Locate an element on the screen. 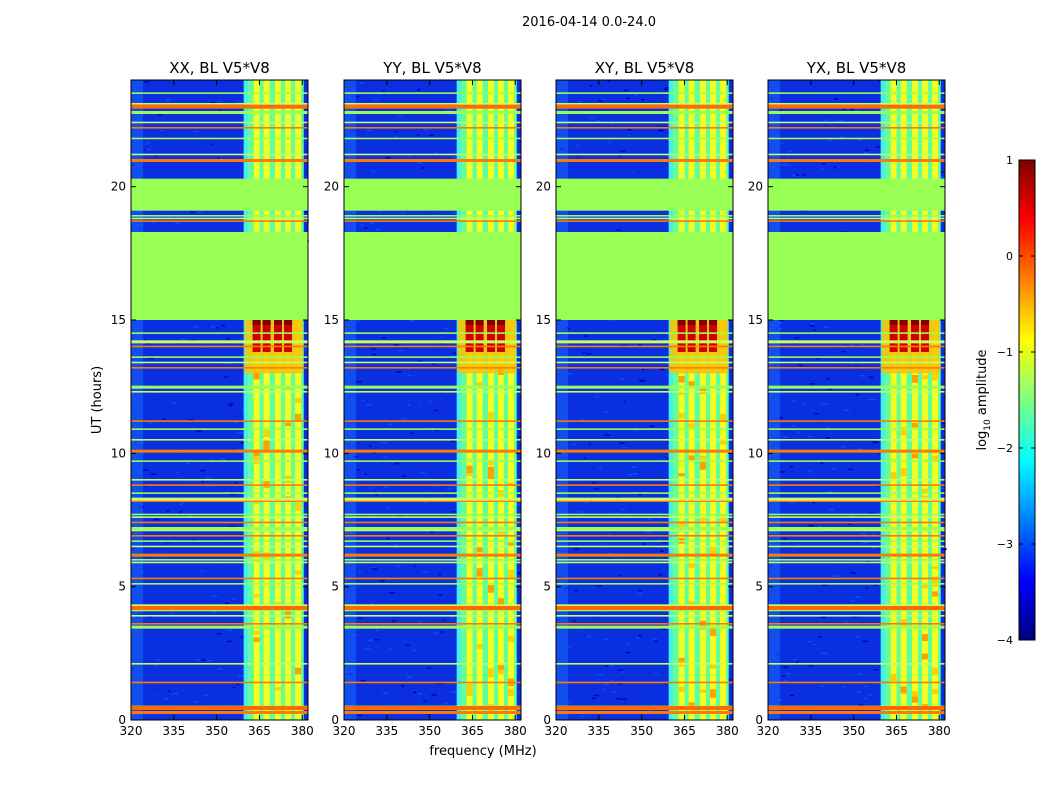  panel-title: YY, BL V5*V8 is located at coordinates (431, 68).